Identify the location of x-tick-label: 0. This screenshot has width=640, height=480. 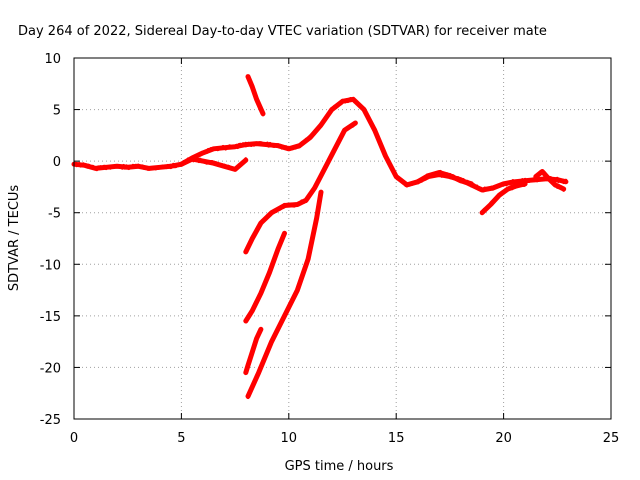
(74, 438).